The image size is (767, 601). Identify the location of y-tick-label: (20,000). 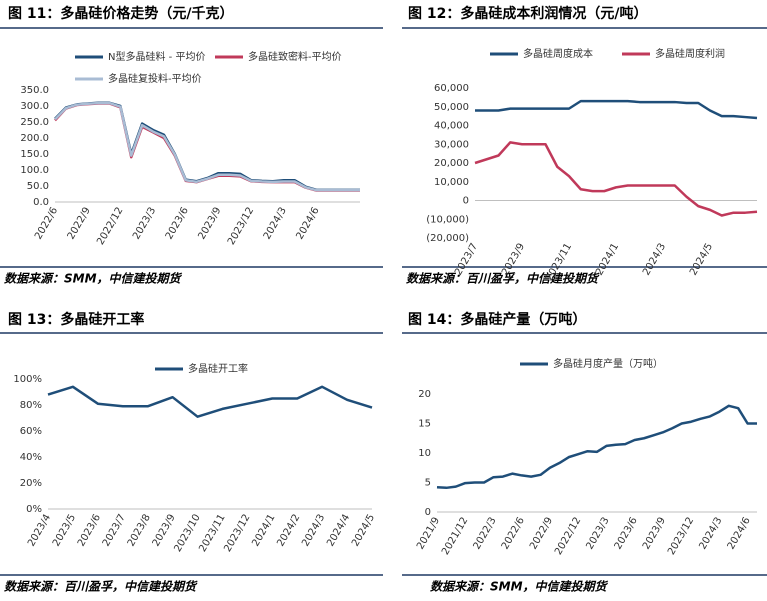
(447, 238).